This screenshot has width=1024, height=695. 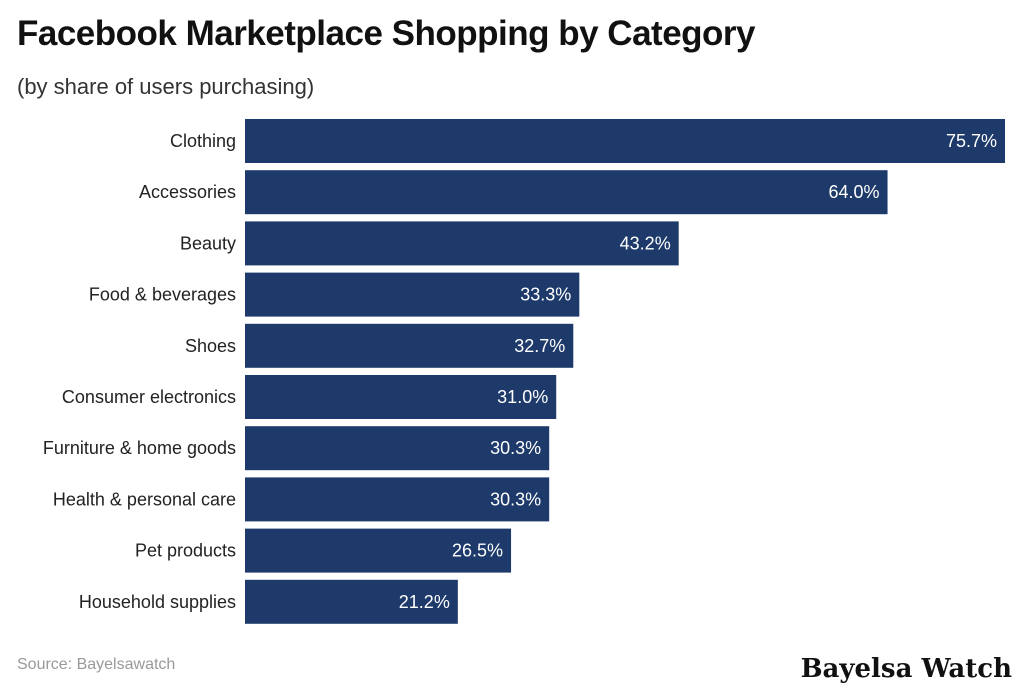 I want to click on source-note: Source: Bayelsawatch, so click(x=96, y=664).